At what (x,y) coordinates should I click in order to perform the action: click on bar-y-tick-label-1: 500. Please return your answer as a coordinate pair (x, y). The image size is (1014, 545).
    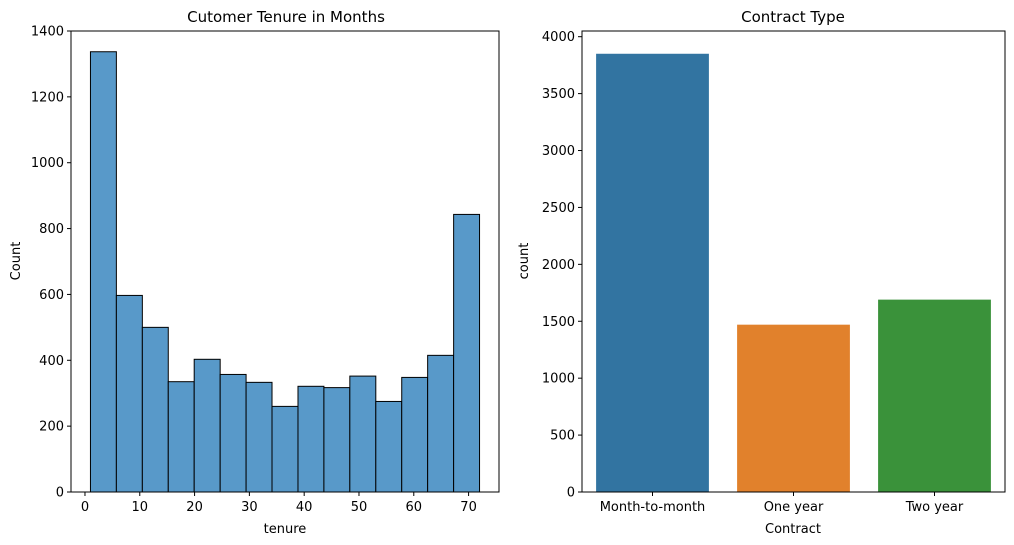
    Looking at the image, I should click on (562, 436).